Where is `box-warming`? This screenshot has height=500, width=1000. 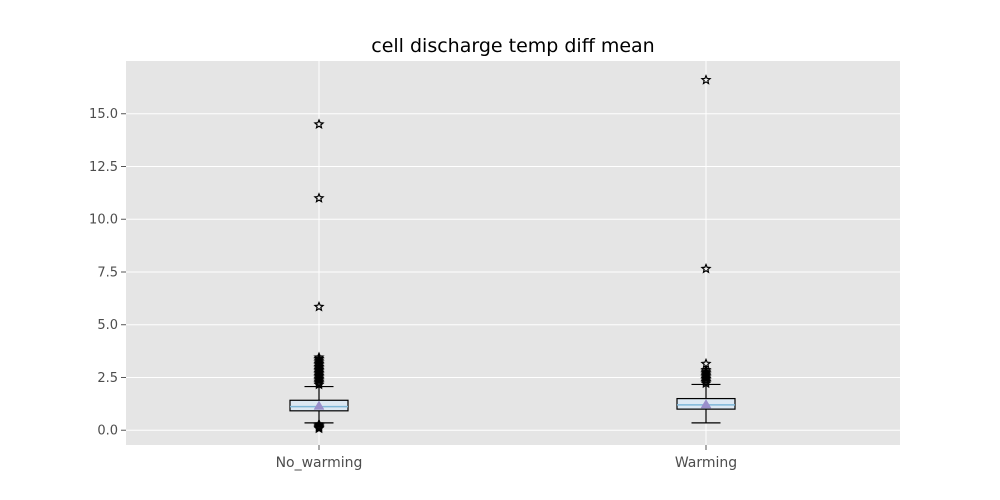
box-warming is located at coordinates (706, 249).